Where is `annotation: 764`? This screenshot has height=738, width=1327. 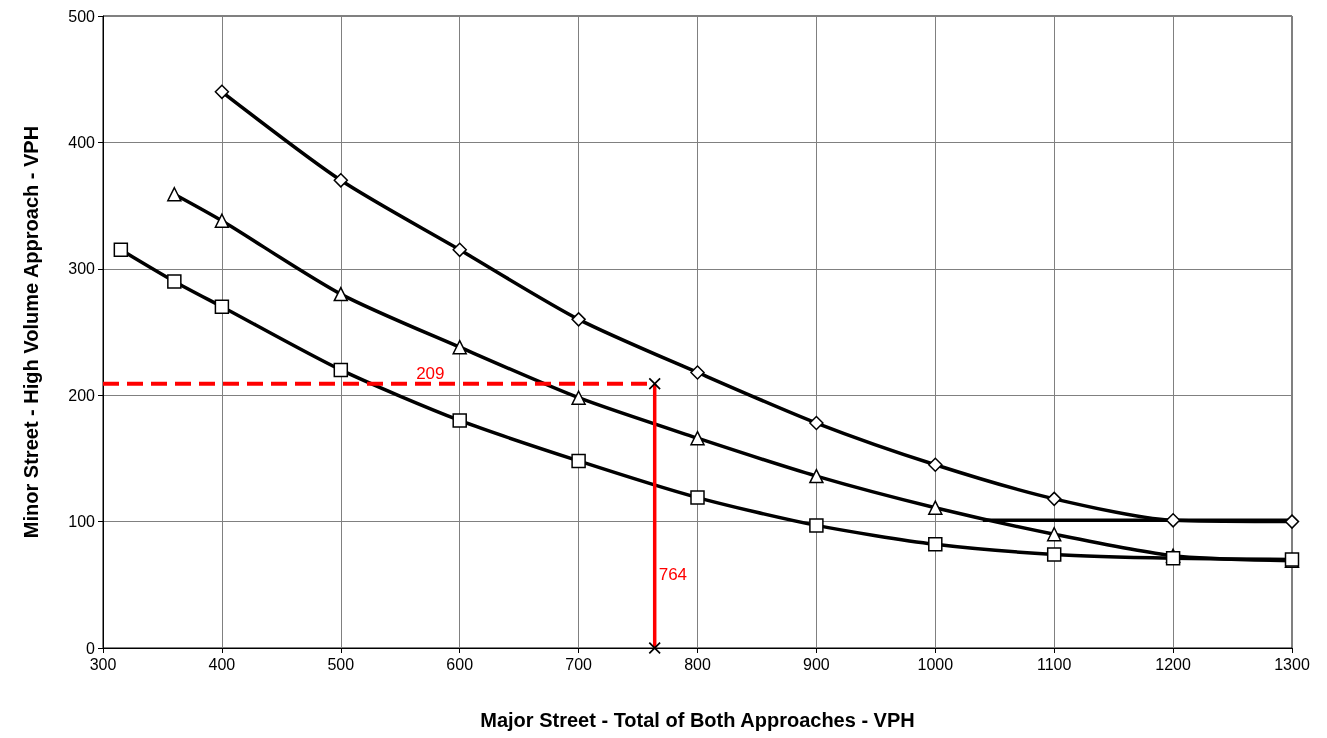 annotation: 764 is located at coordinates (673, 574).